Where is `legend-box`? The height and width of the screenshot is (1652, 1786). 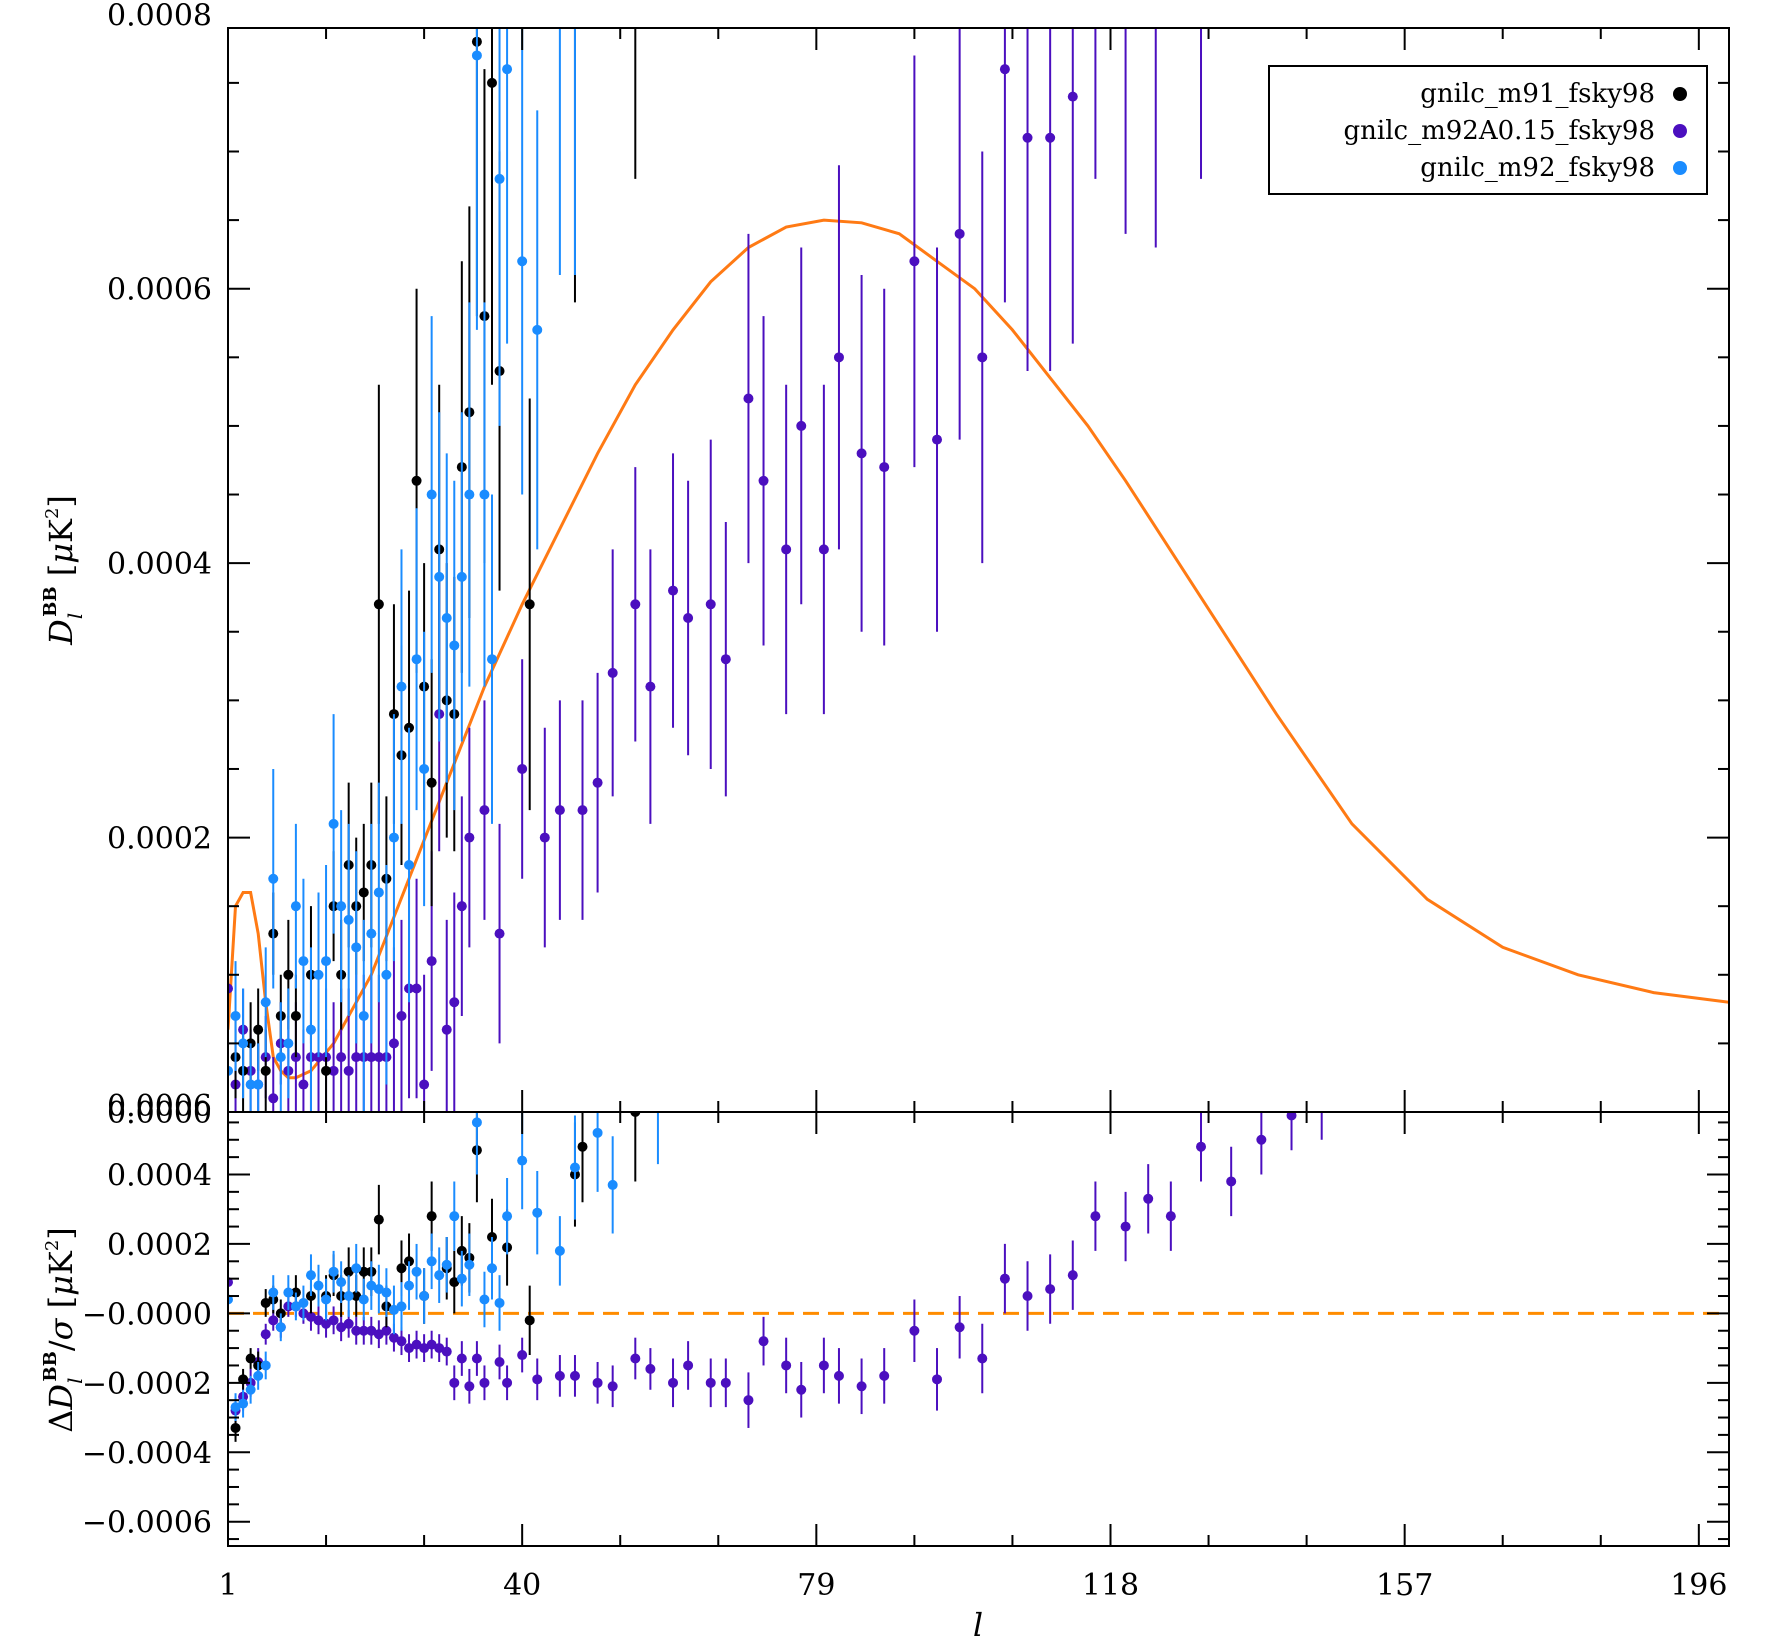
legend-box is located at coordinates (1488, 130).